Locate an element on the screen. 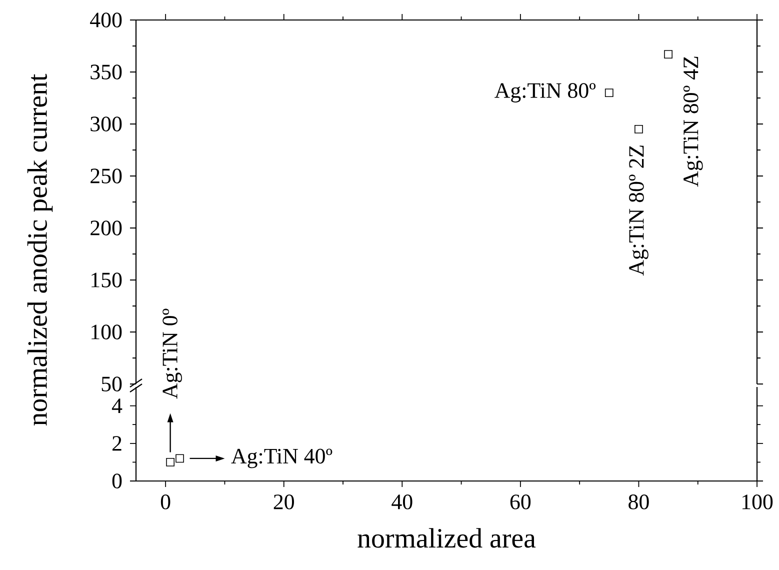 This screenshot has height=570, width=779. y-axis-title: normalized anodic peak current is located at coordinates (40, 250).